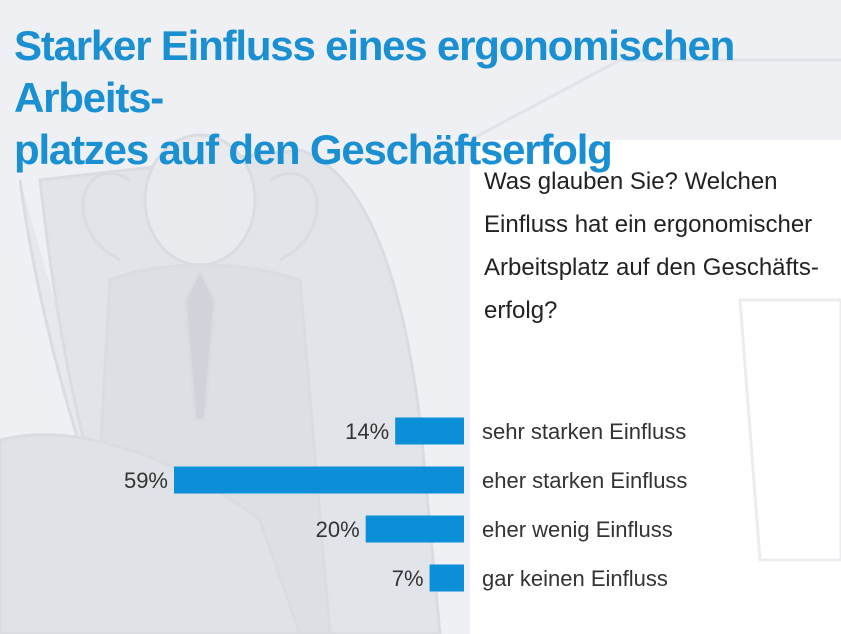  What do you see at coordinates (146, 480) in the screenshot?
I see `value-label: 59%` at bounding box center [146, 480].